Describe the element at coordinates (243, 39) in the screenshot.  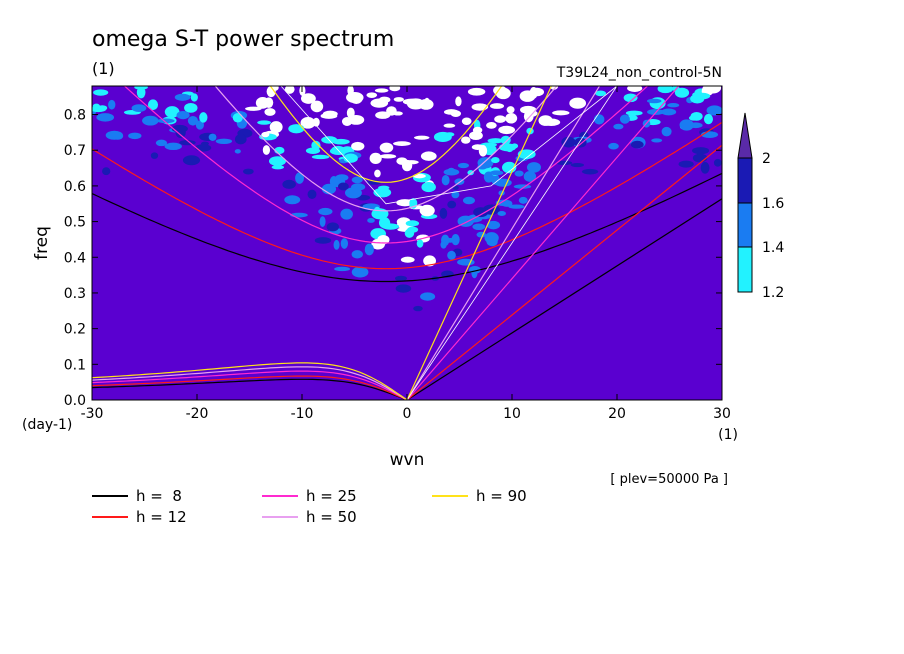
I see `chart-title: omega S-T power spectrum` at that location.